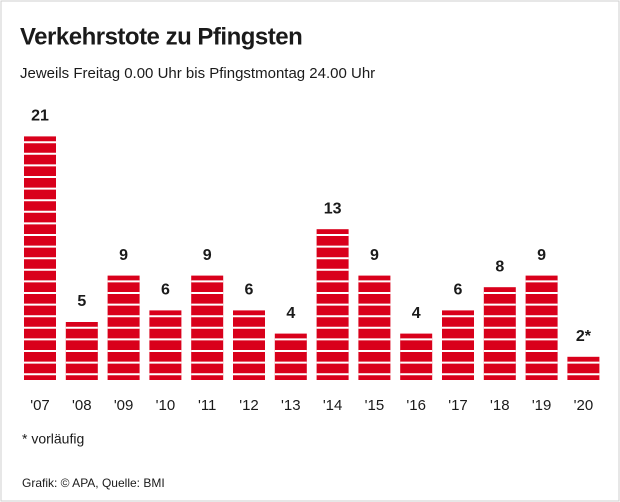 The width and height of the screenshot is (620, 502). Describe the element at coordinates (291, 405) in the screenshot. I see `x-tick-label: '13` at that location.